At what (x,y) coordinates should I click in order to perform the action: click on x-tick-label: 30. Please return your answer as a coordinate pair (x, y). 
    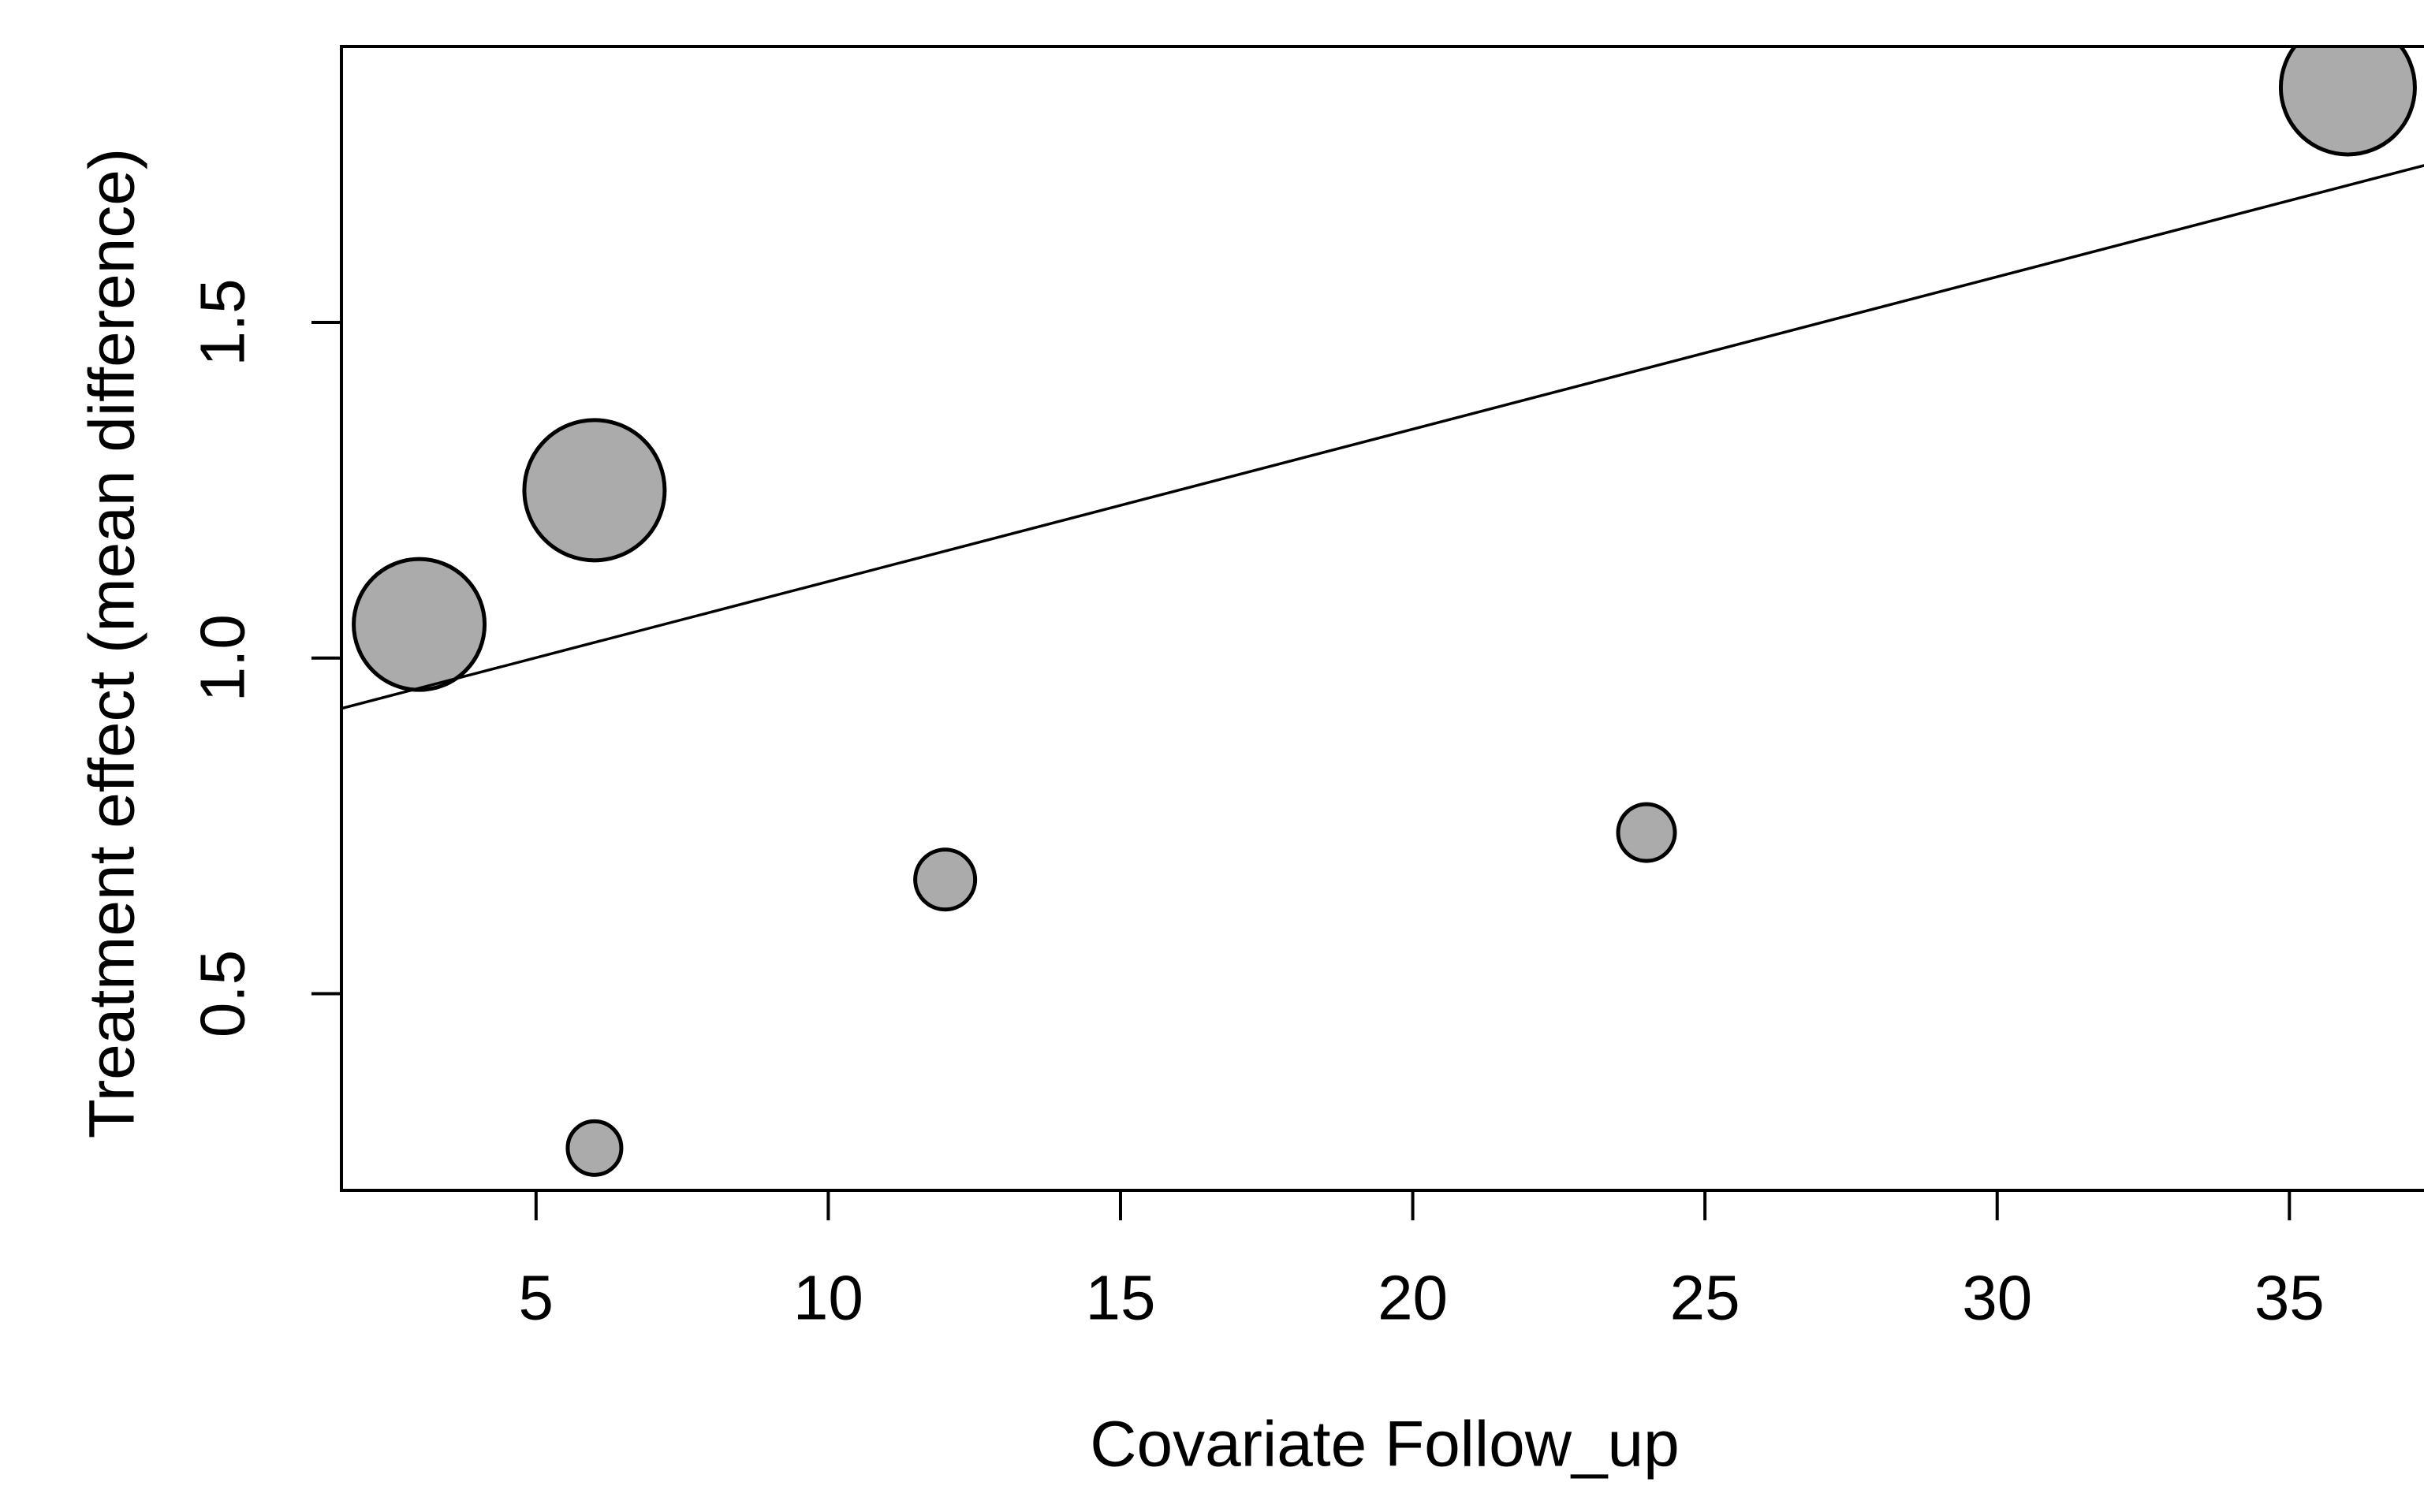
    Looking at the image, I should click on (1997, 1298).